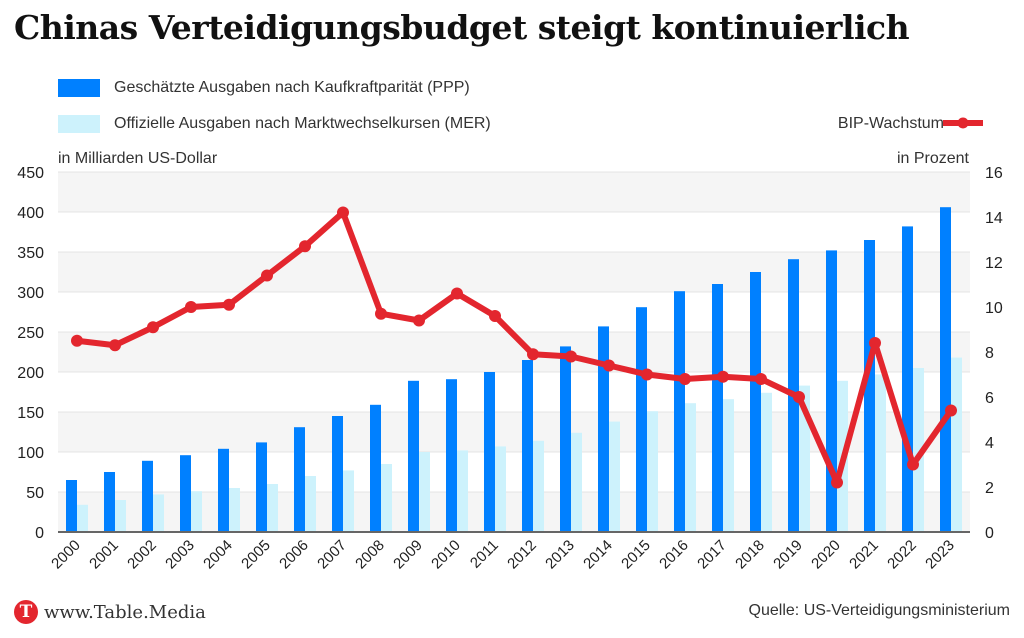 The image size is (1024, 638). What do you see at coordinates (989, 533) in the screenshot?
I see `y-right-tick-label: 0` at bounding box center [989, 533].